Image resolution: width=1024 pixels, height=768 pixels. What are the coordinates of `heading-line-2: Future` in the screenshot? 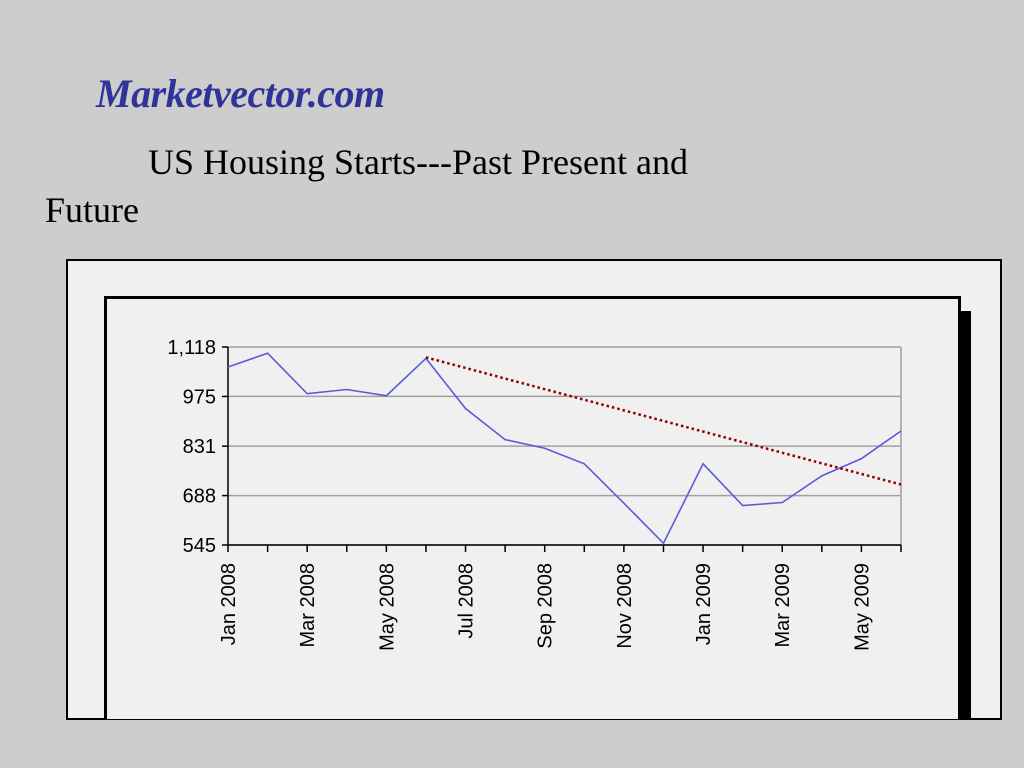 It's located at (92, 210).